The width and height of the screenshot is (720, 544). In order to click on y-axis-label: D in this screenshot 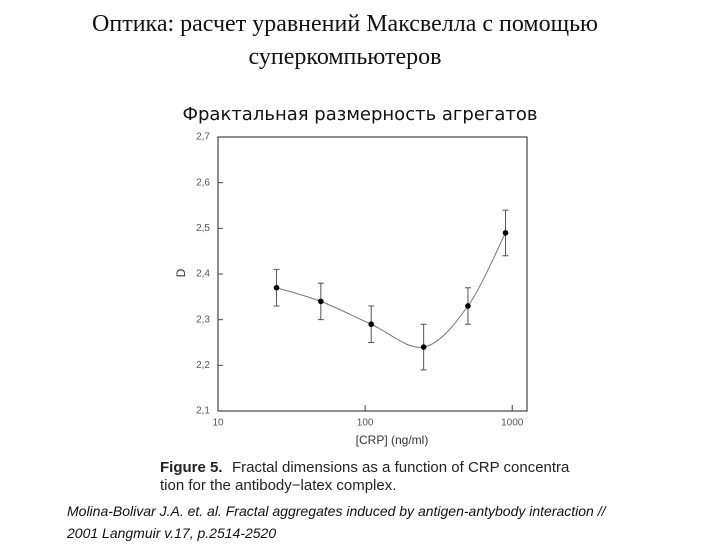, I will do `click(181, 272)`.